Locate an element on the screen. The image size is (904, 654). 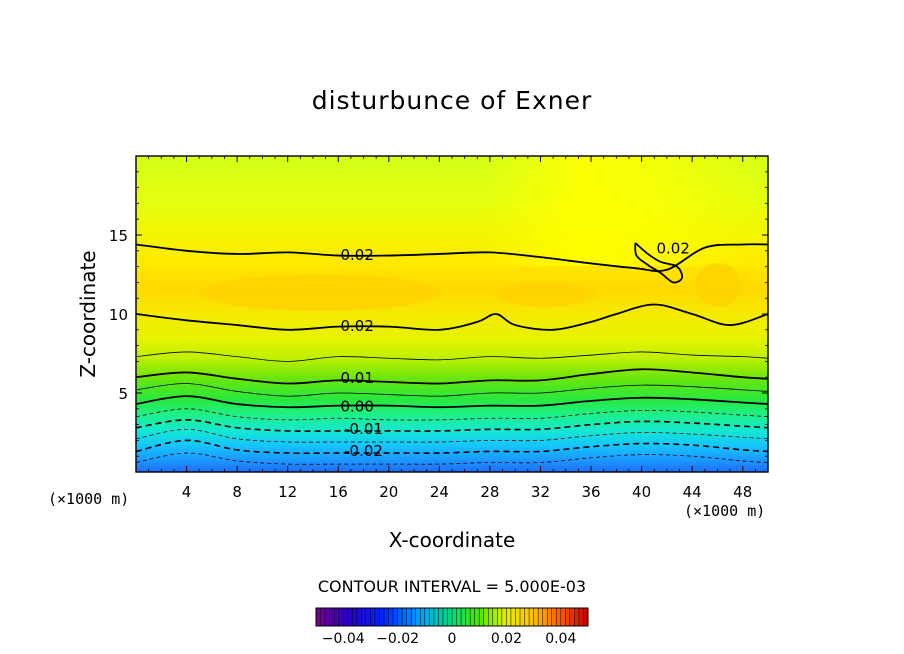
contour-interval-text: CONTOUR INTERVAL = 5.000E-03 is located at coordinates (452, 586).